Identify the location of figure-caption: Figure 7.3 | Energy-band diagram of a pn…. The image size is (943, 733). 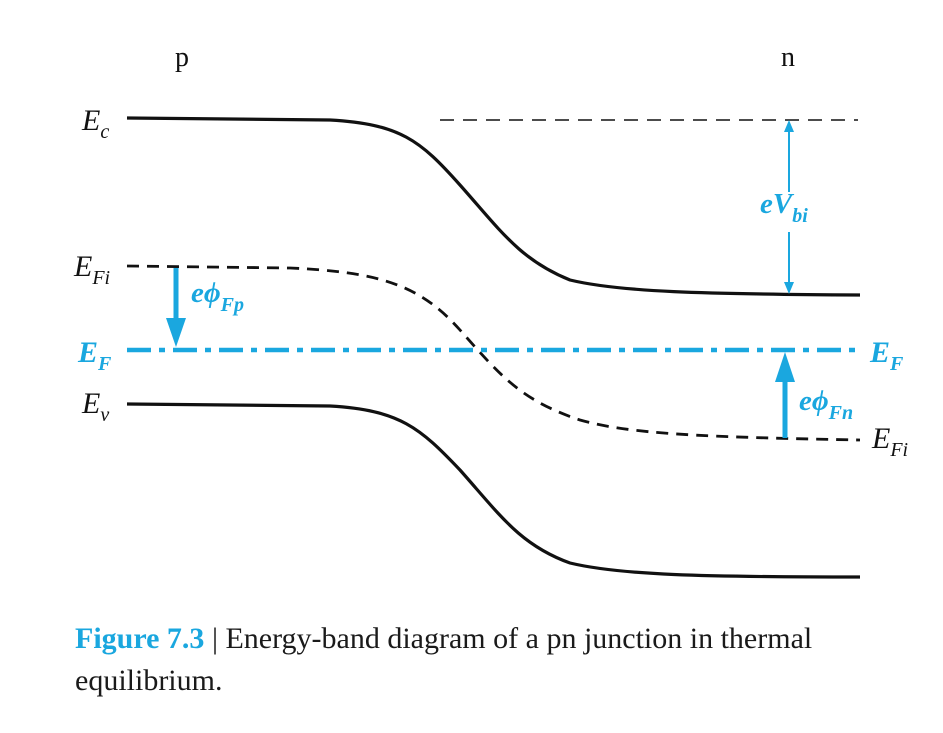
(485, 660).